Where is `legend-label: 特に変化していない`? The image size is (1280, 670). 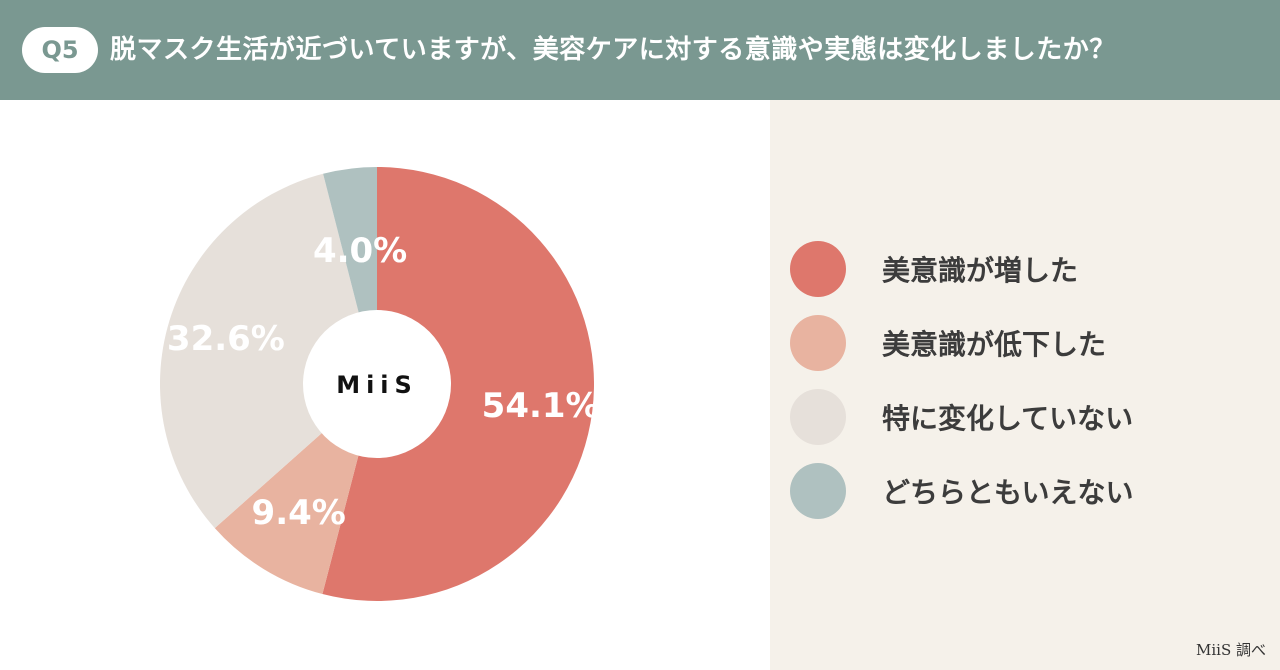
legend-label: 特に変化していない is located at coordinates (1008, 418).